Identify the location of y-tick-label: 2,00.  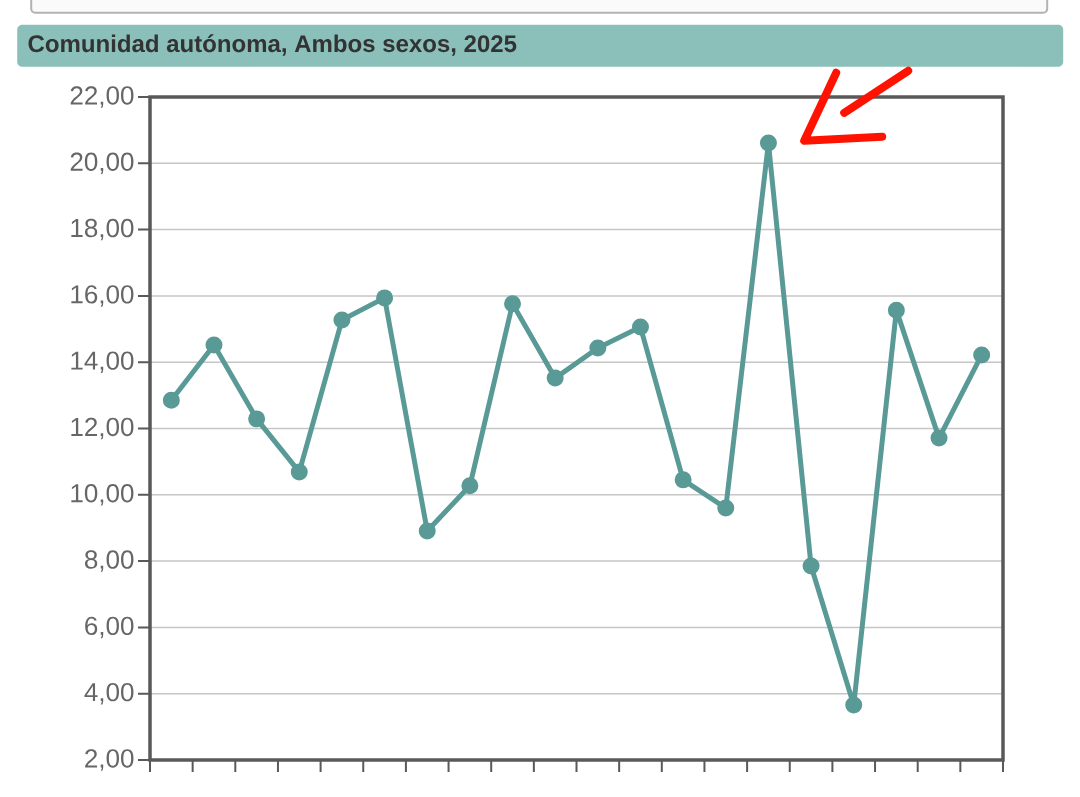
(109, 760).